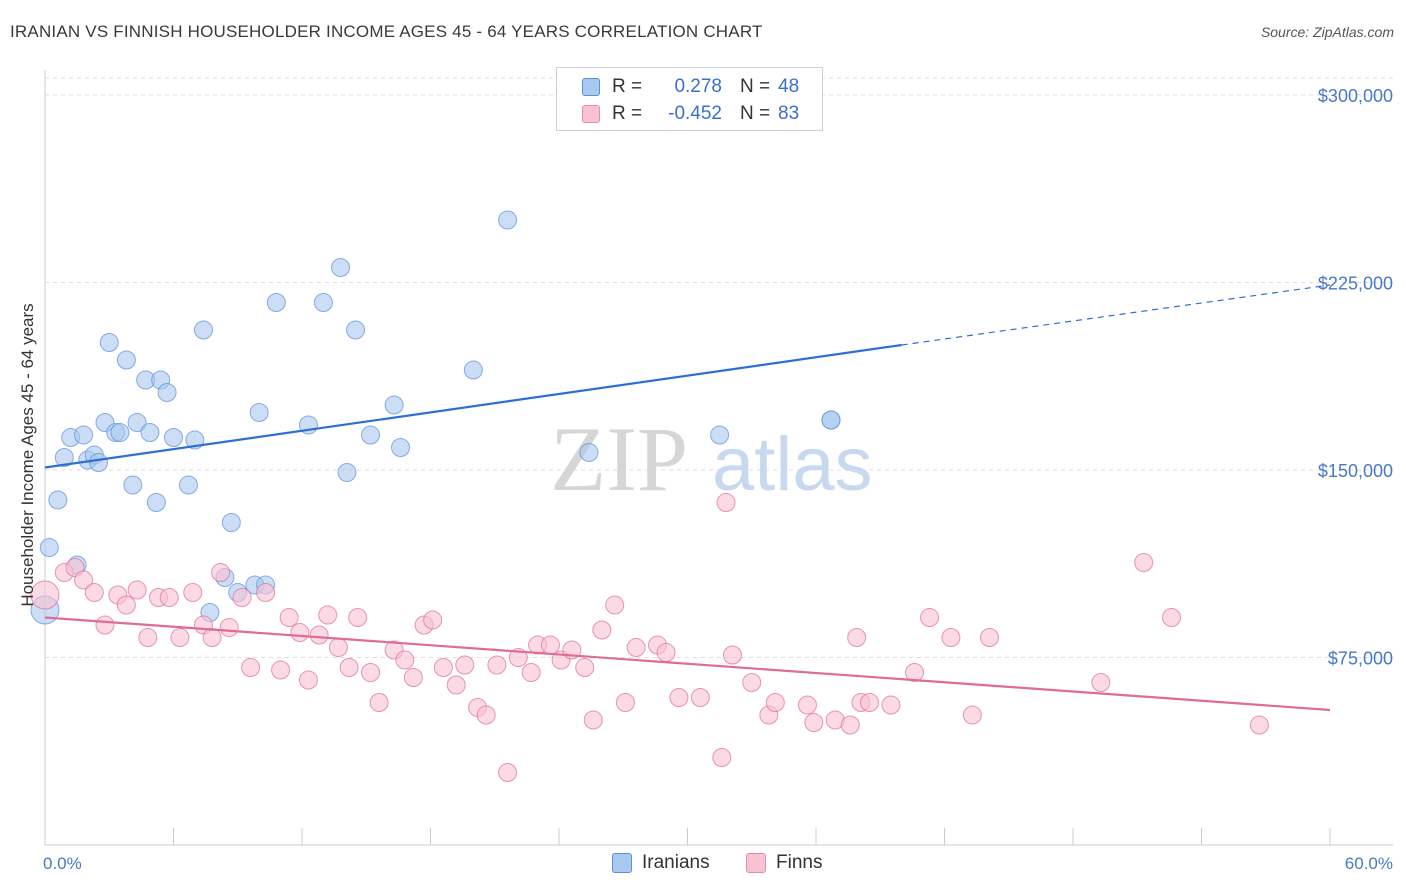  What do you see at coordinates (789, 86) in the screenshot?
I see `n-value: 48` at bounding box center [789, 86].